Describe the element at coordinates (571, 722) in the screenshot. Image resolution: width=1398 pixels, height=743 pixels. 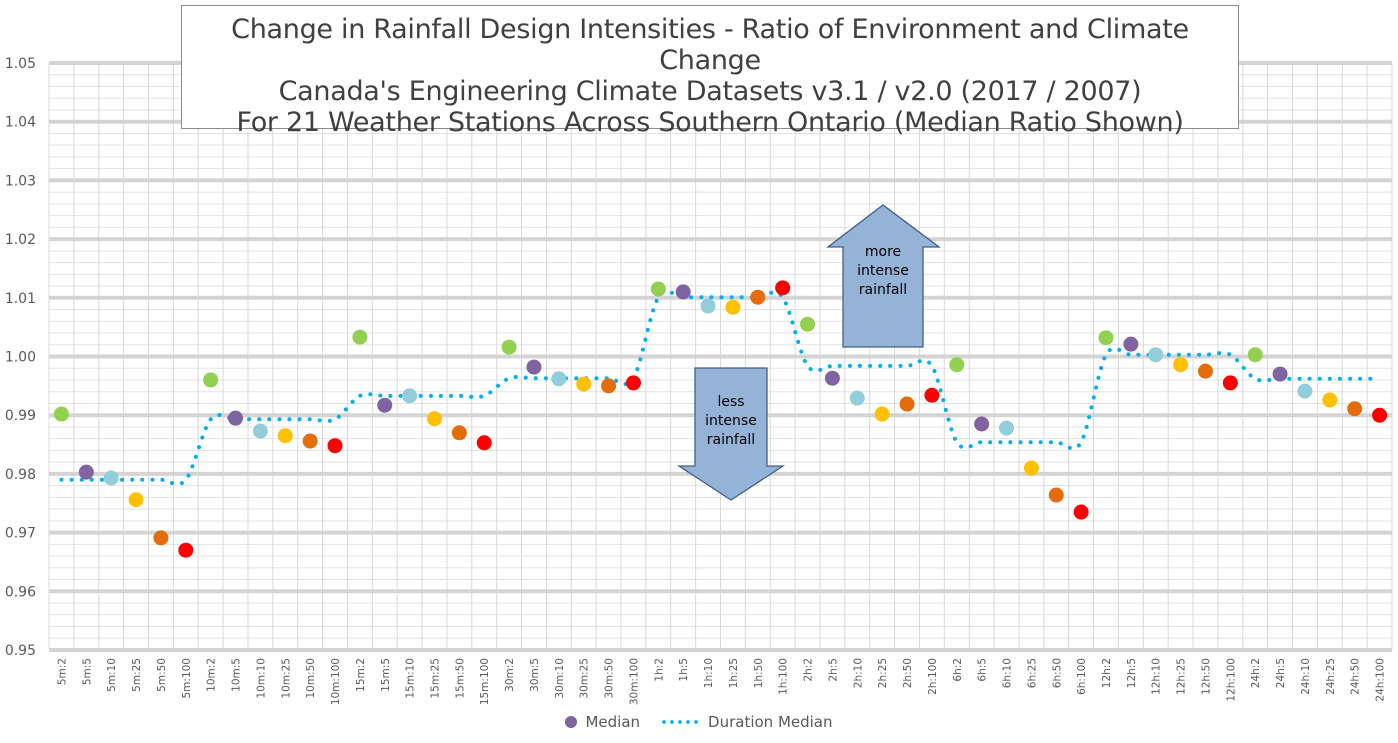
I see `median-marker-icon` at that location.